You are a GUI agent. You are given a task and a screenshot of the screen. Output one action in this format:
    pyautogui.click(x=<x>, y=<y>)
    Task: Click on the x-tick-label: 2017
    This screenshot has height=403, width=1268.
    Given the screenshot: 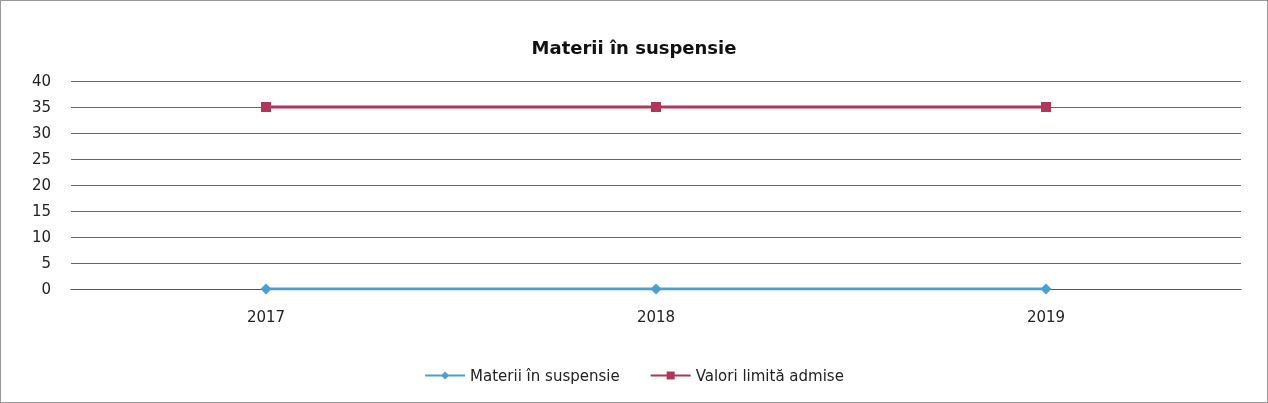 What is the action you would take?
    pyautogui.click(x=266, y=316)
    